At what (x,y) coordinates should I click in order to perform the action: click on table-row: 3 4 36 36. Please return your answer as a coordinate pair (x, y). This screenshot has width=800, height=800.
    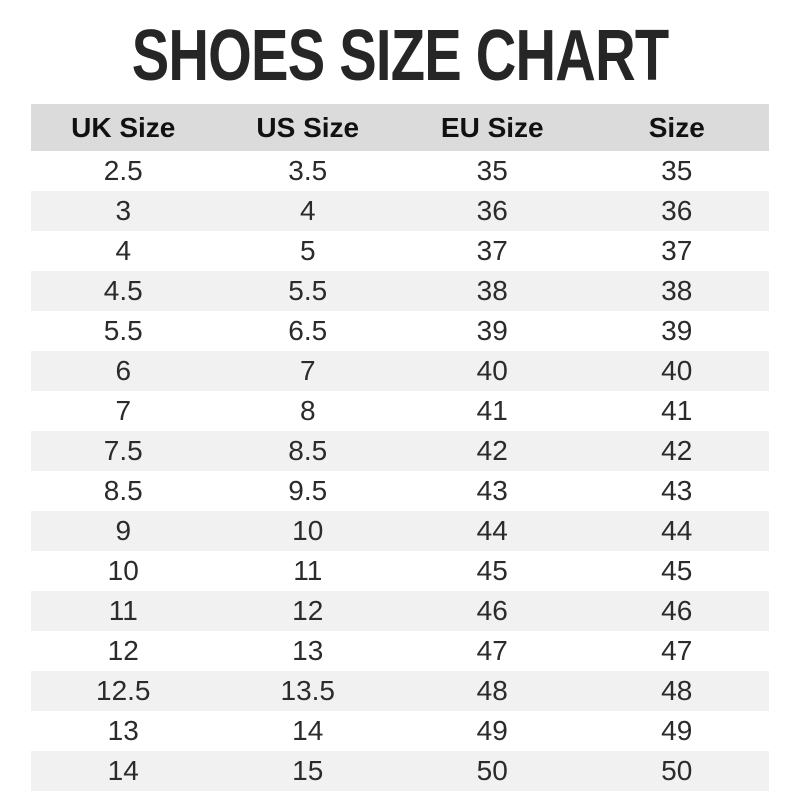
    Looking at the image, I should click on (400, 211).